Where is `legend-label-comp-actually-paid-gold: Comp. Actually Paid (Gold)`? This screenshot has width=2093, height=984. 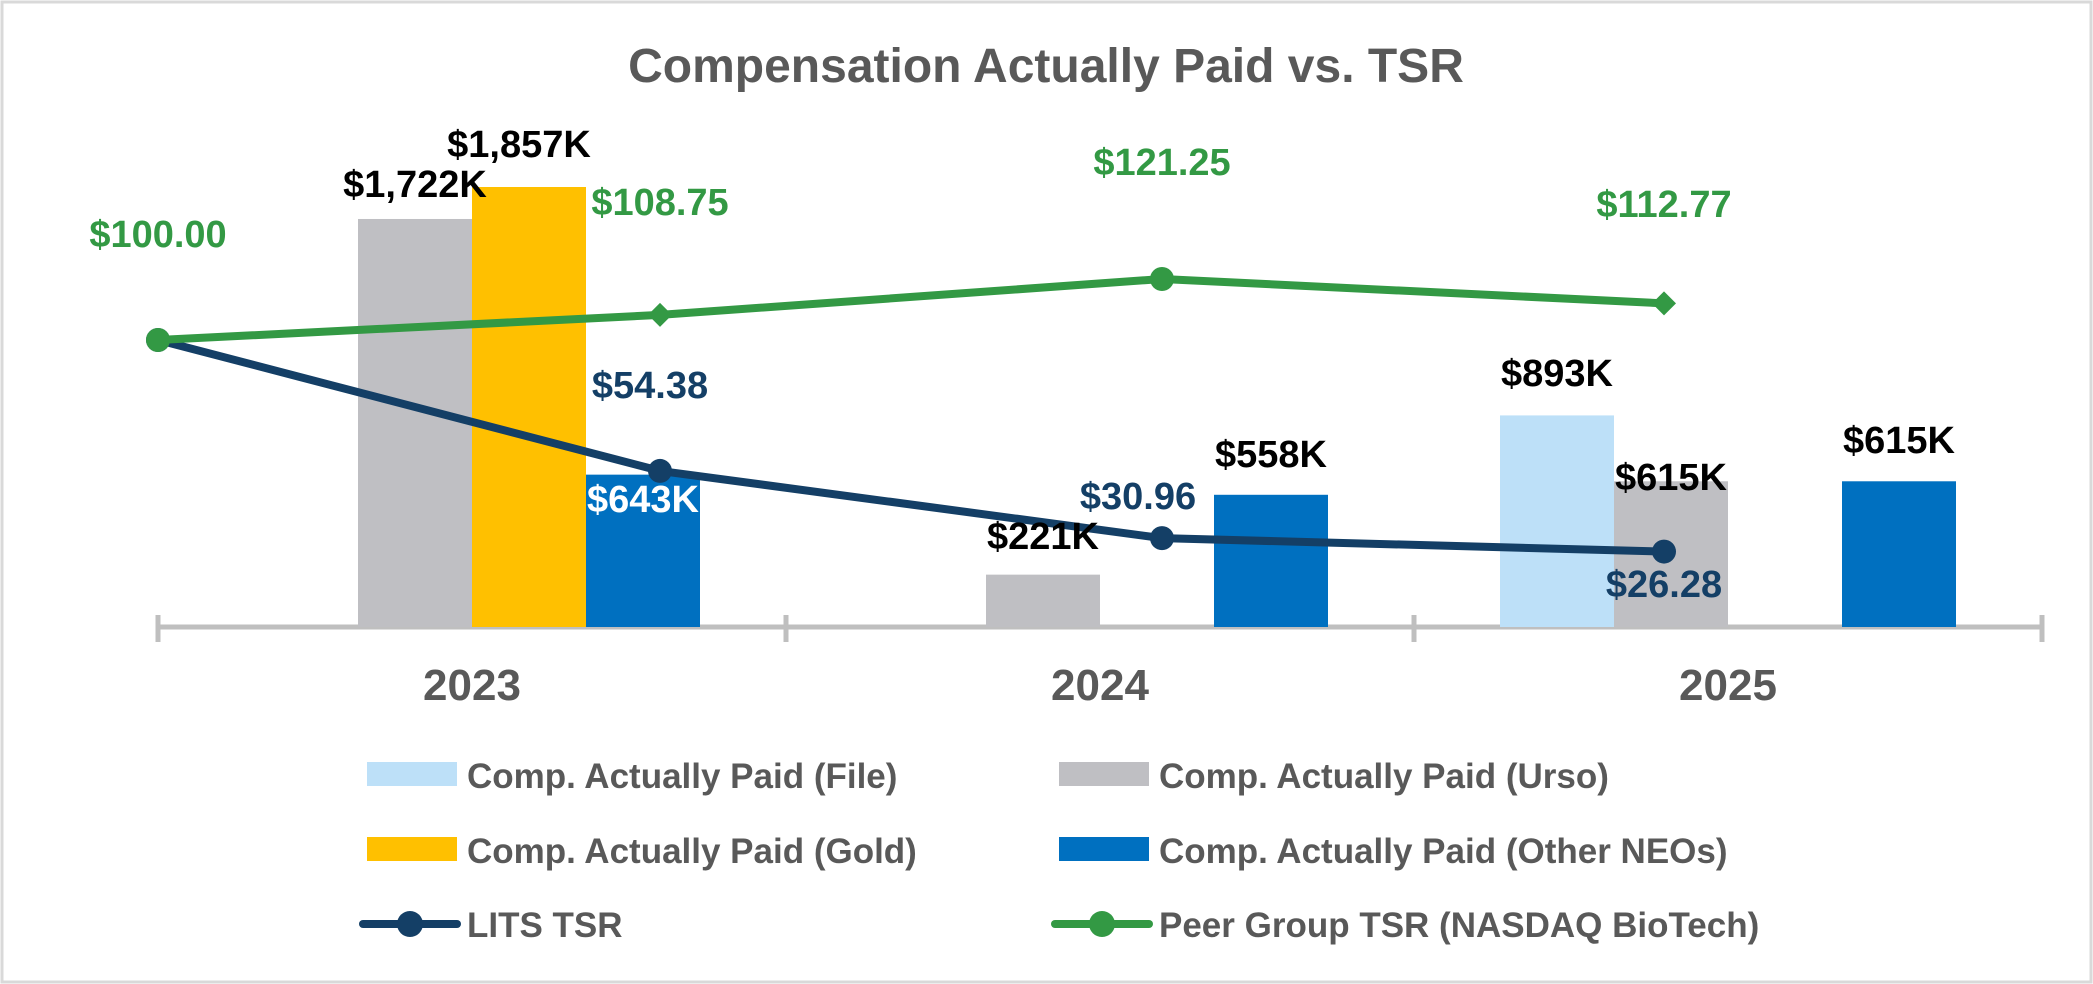 legend-label-comp-actually-paid-gold: Comp. Actually Paid (Gold) is located at coordinates (692, 851).